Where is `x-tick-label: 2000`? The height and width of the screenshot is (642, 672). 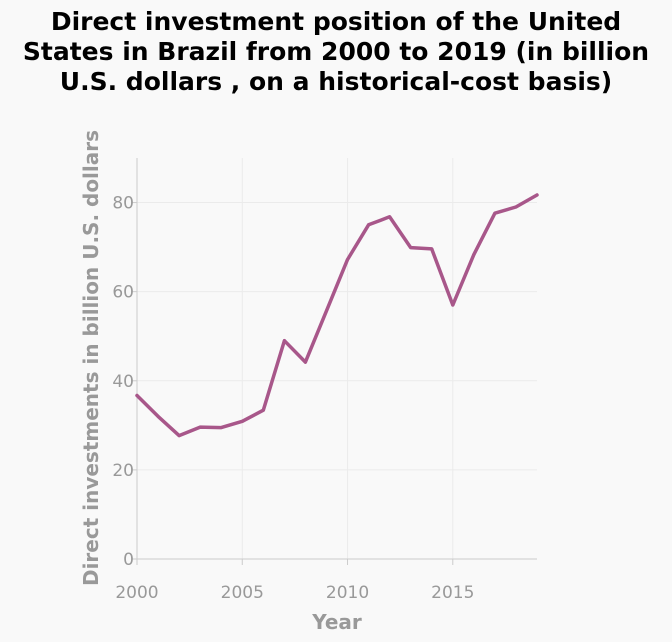
x-tick-label: 2000 is located at coordinates (136, 593).